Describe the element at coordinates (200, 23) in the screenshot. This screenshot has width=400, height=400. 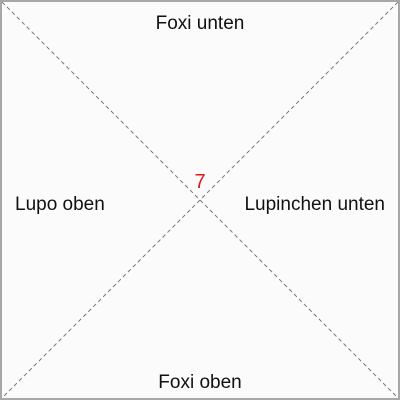
I see `label-top: Foxi unten` at that location.